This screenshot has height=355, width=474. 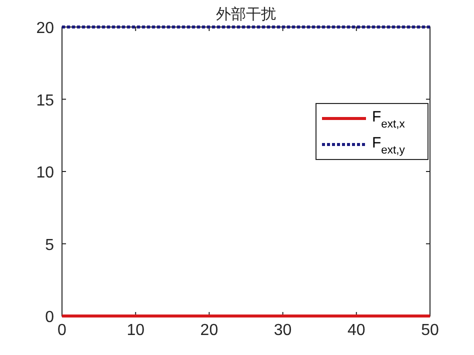 I want to click on y-tick-label: 10, so click(x=45, y=173).